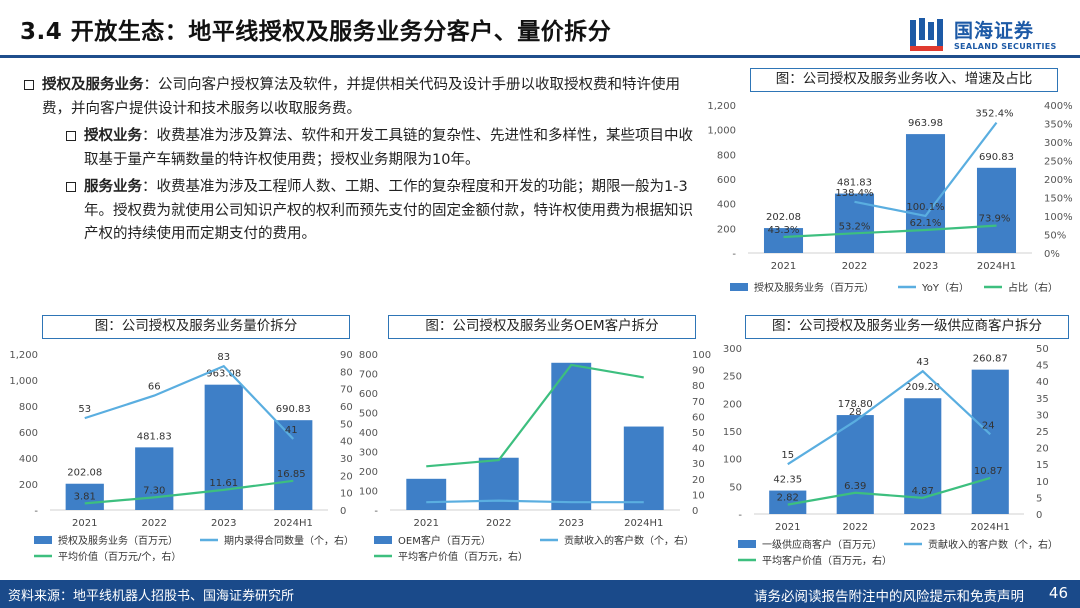  Describe the element at coordinates (721, 106) in the screenshot. I see `left-tick-label: 1,200` at that location.